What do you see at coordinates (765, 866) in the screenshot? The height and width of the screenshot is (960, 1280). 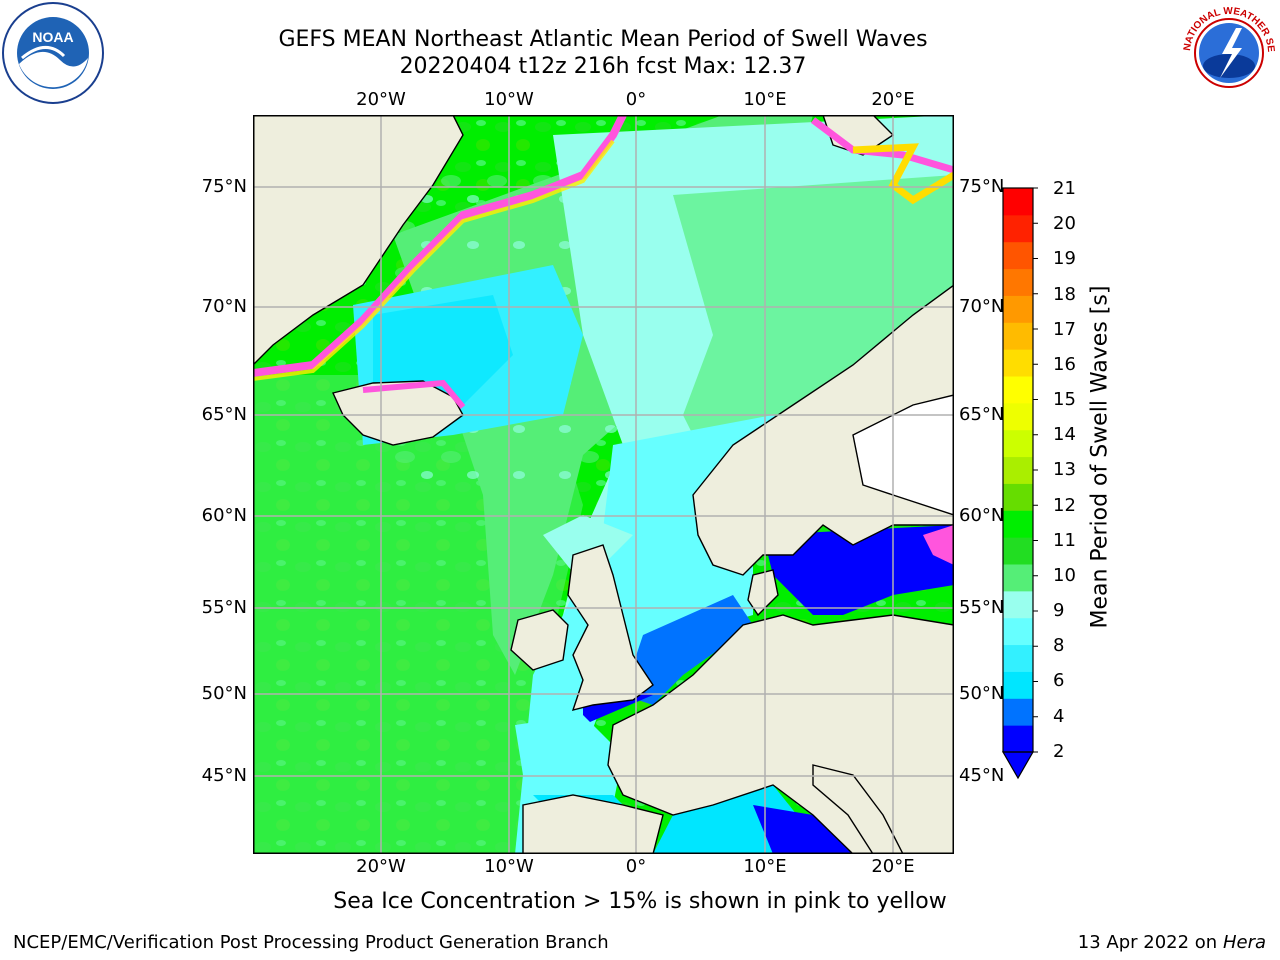 I see `lon-label-bottom: 10°E` at bounding box center [765, 866].